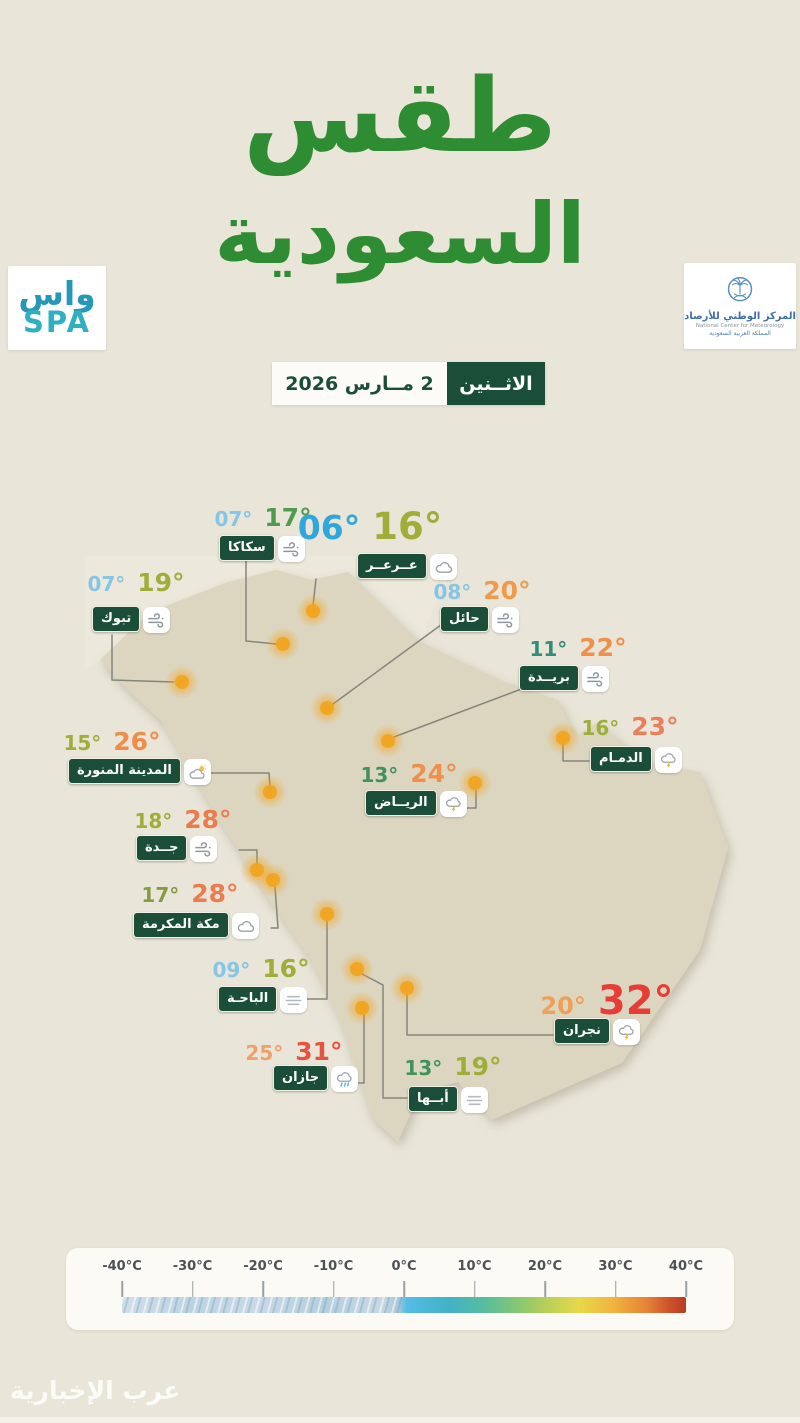 The image size is (800, 1423). I want to click on city-jeddah-label-row: جــدة, so click(177, 848).